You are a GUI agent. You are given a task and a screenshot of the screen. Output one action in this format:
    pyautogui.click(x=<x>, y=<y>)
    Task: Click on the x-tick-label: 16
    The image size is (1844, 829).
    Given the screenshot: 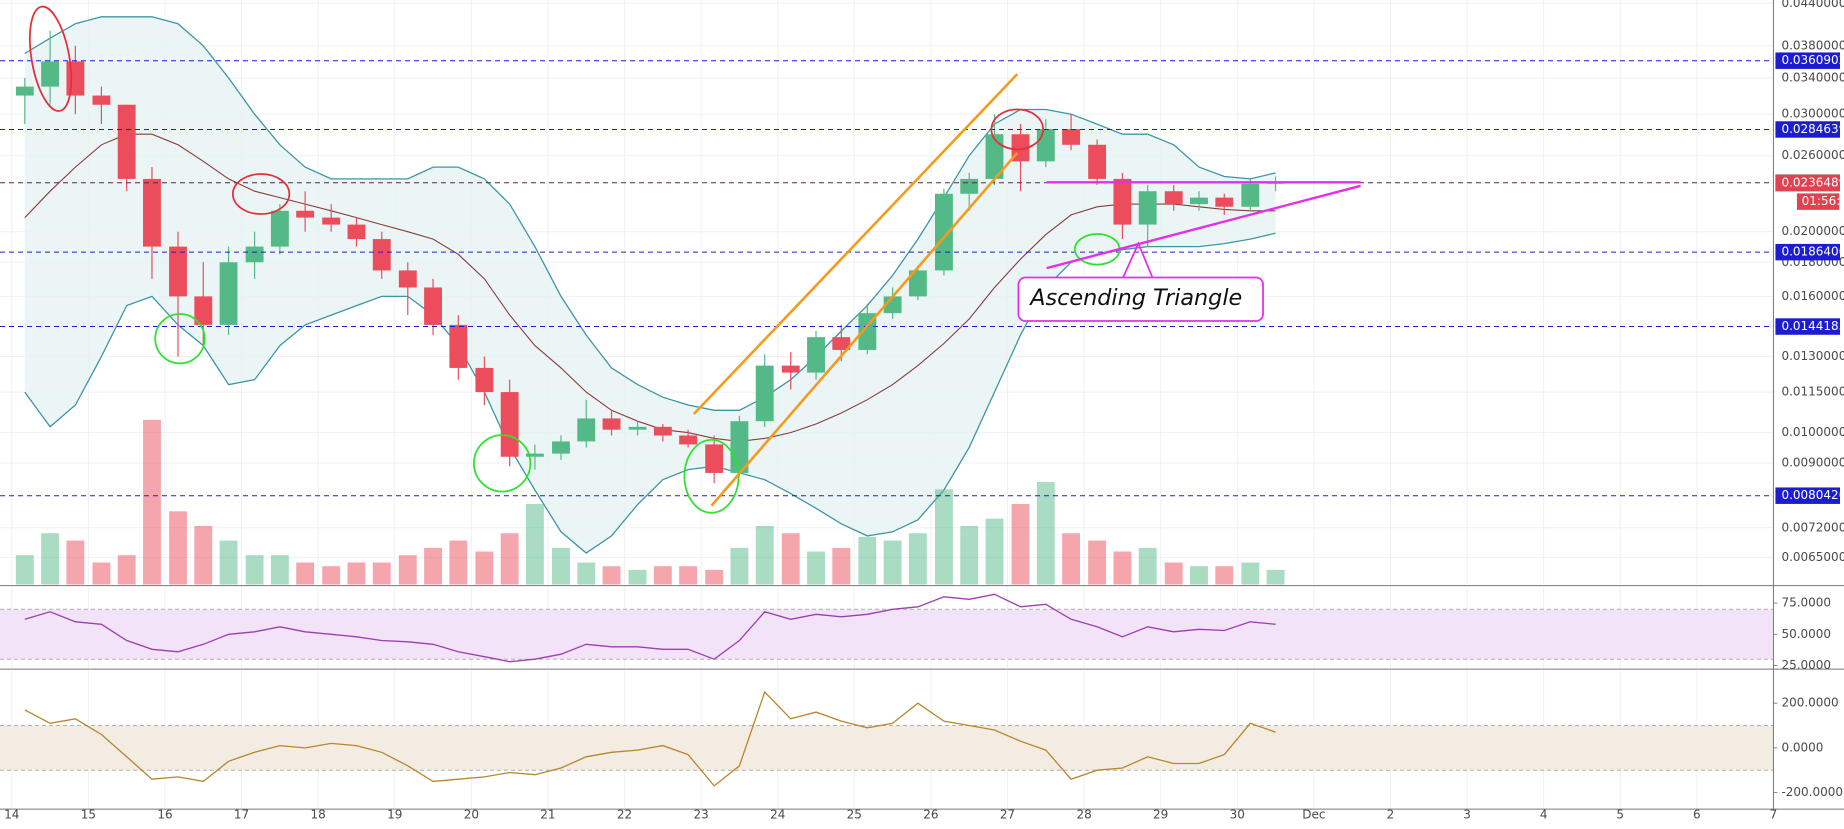 What is the action you would take?
    pyautogui.click(x=164, y=814)
    